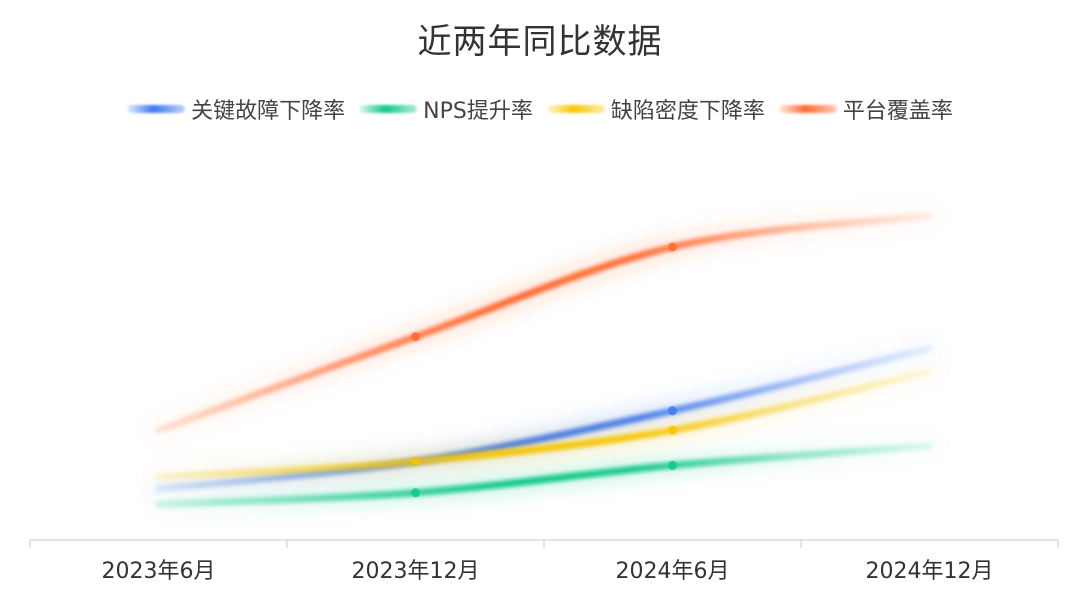 Image resolution: width=1080 pixels, height=596 pixels. Describe the element at coordinates (416, 571) in the screenshot. I see `x-tick-label: 2023年12月` at that location.